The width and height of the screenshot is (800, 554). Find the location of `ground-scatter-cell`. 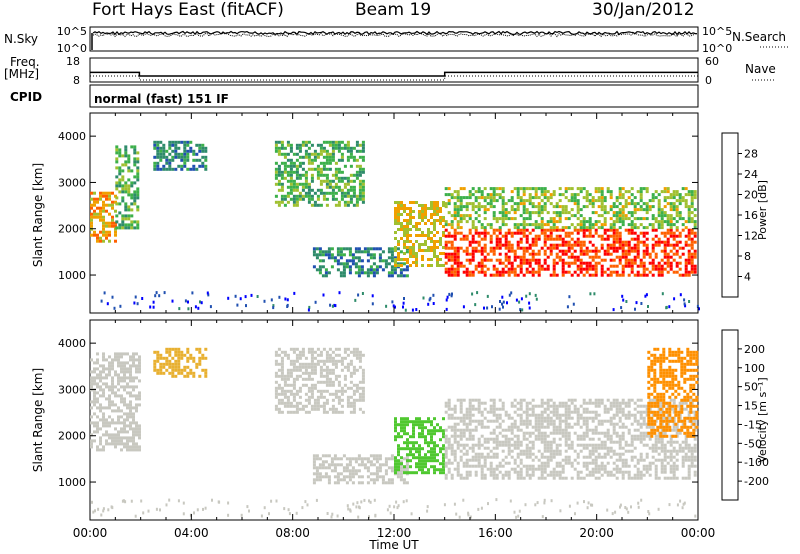

ground-scatter-cell is located at coordinates (107, 304).